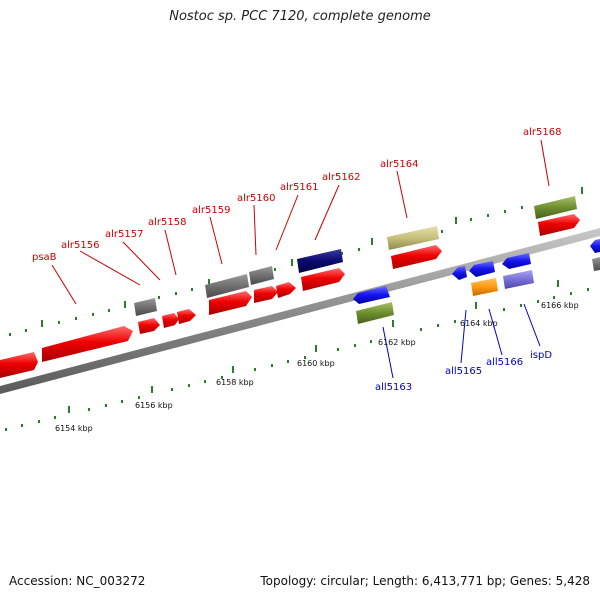 The width and height of the screenshot is (600, 600). Describe the element at coordinates (256, 198) in the screenshot. I see `gene-label: alr5160` at that location.